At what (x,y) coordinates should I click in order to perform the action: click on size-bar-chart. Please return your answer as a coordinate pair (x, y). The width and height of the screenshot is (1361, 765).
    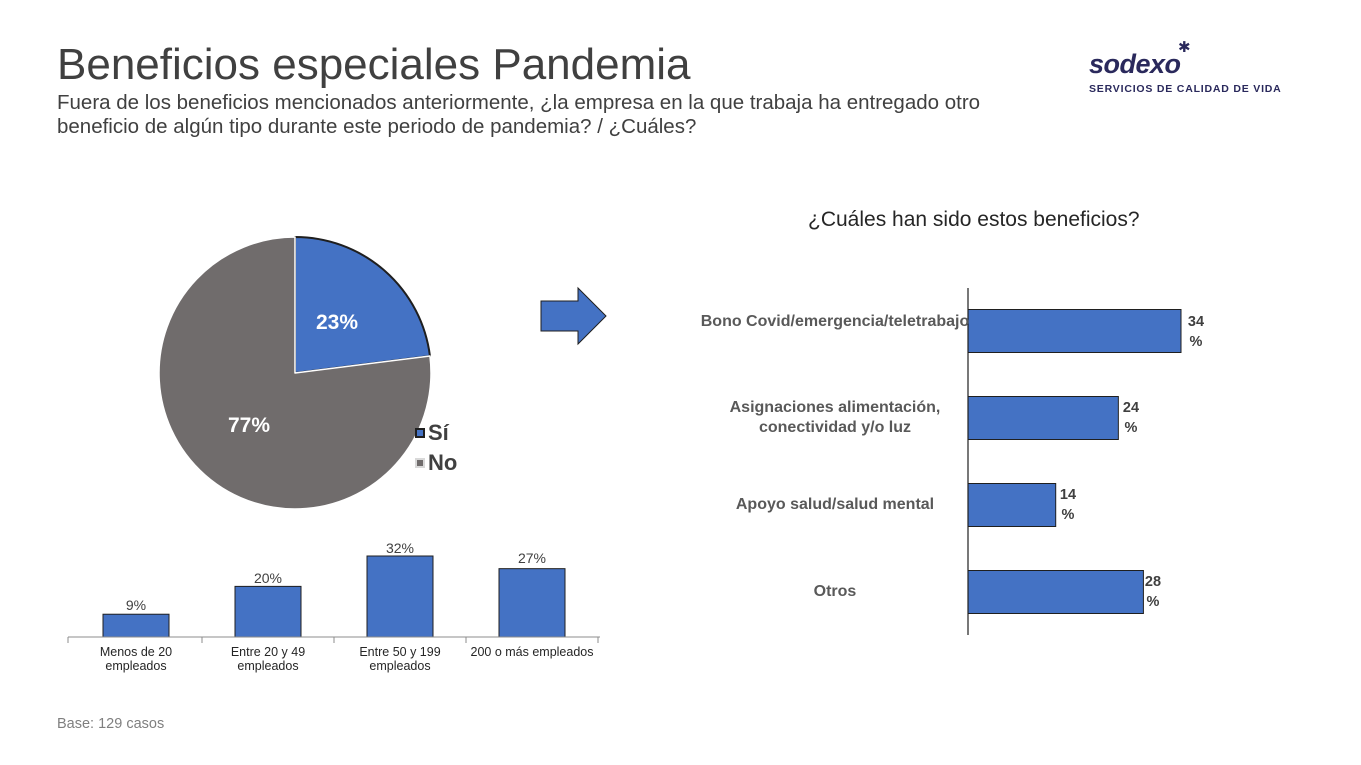
    Looking at the image, I should click on (333, 599).